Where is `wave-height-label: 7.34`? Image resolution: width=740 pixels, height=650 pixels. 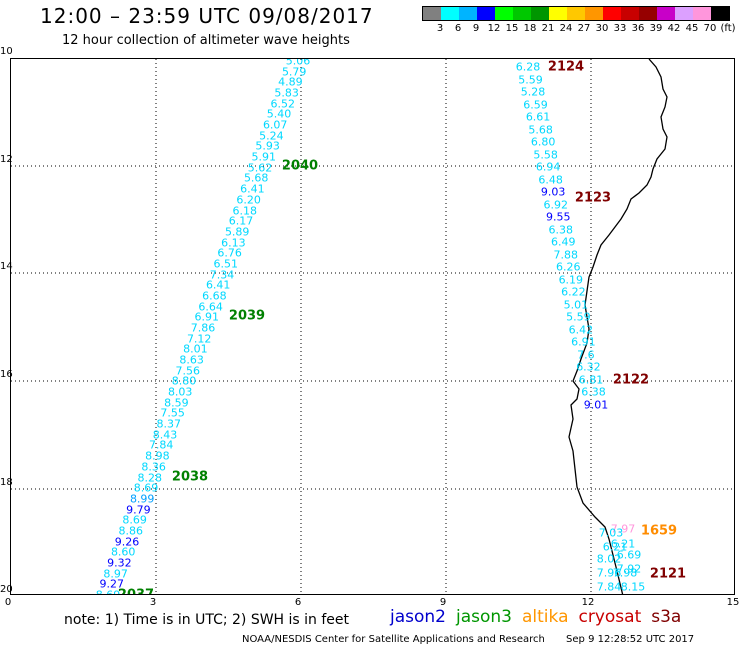
wave-height-label: 7.34 is located at coordinates (222, 275).